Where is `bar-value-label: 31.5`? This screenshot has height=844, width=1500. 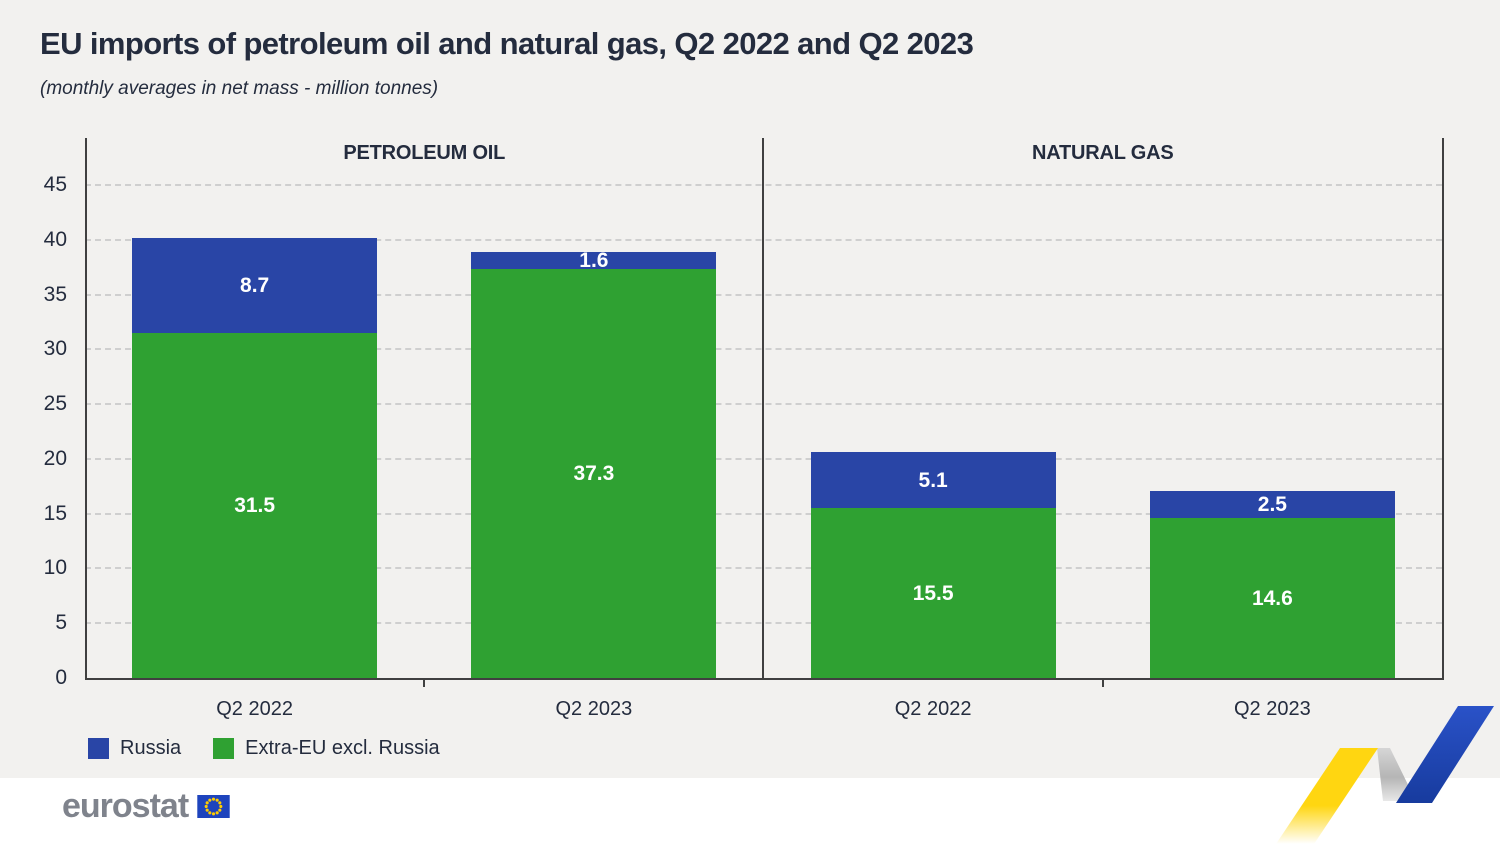 bar-value-label: 31.5 is located at coordinates (255, 505).